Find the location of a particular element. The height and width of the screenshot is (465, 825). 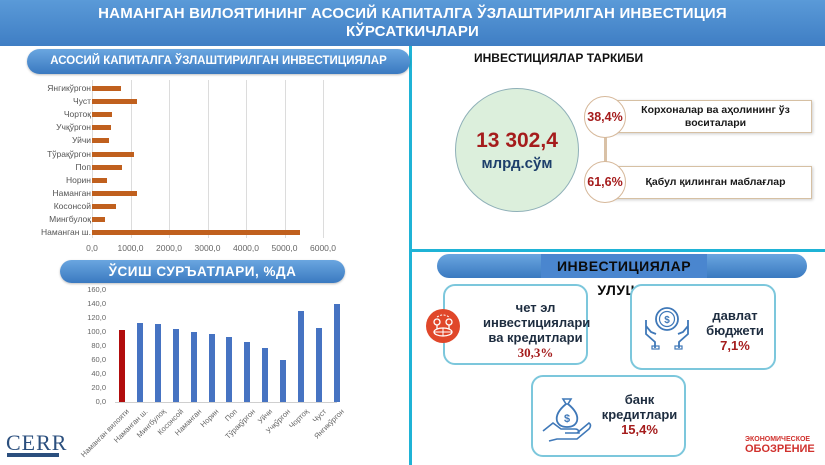

x-axis is located at coordinates (226, 402).